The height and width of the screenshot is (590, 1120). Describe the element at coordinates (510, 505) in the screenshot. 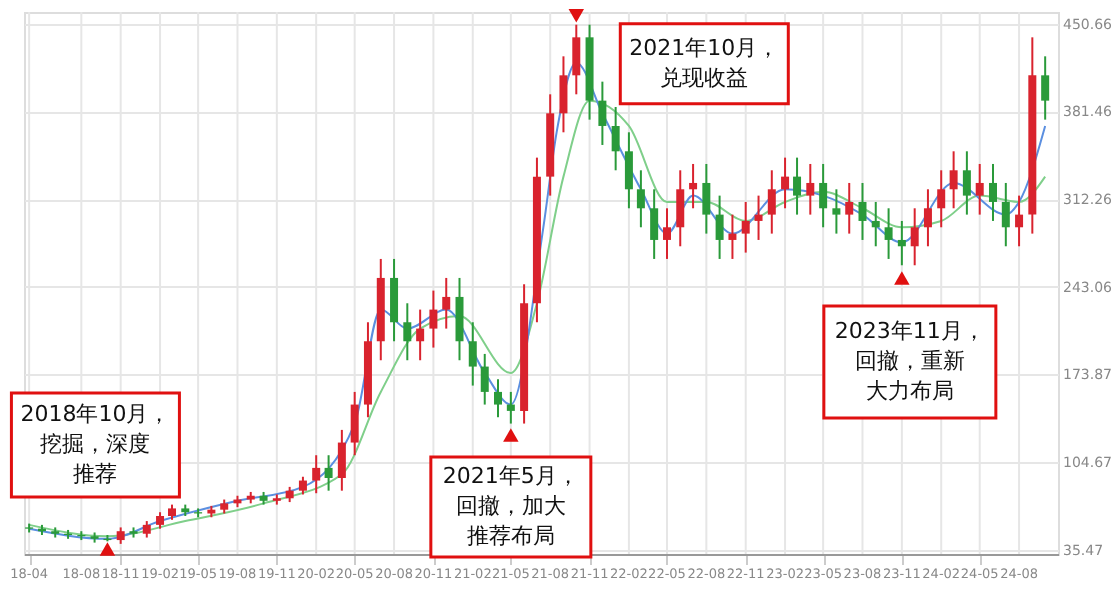

I see `annotation: 2021年5月，回撤，加大推荐布局` at that location.